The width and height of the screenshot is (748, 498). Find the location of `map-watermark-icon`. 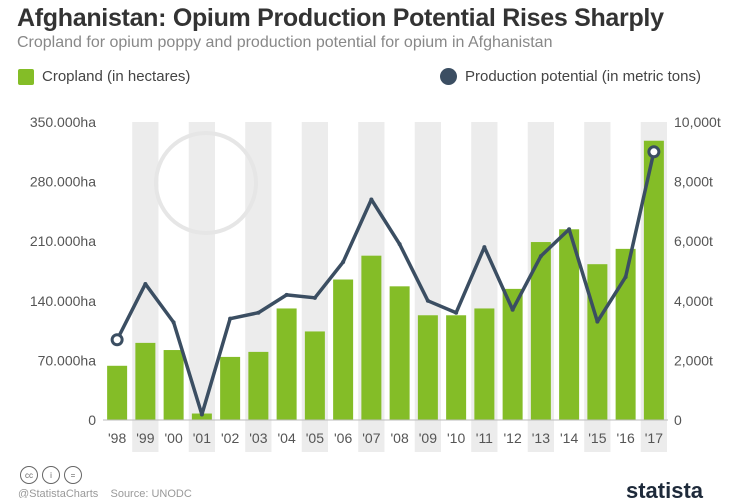

map-watermark-icon is located at coordinates (206, 183).